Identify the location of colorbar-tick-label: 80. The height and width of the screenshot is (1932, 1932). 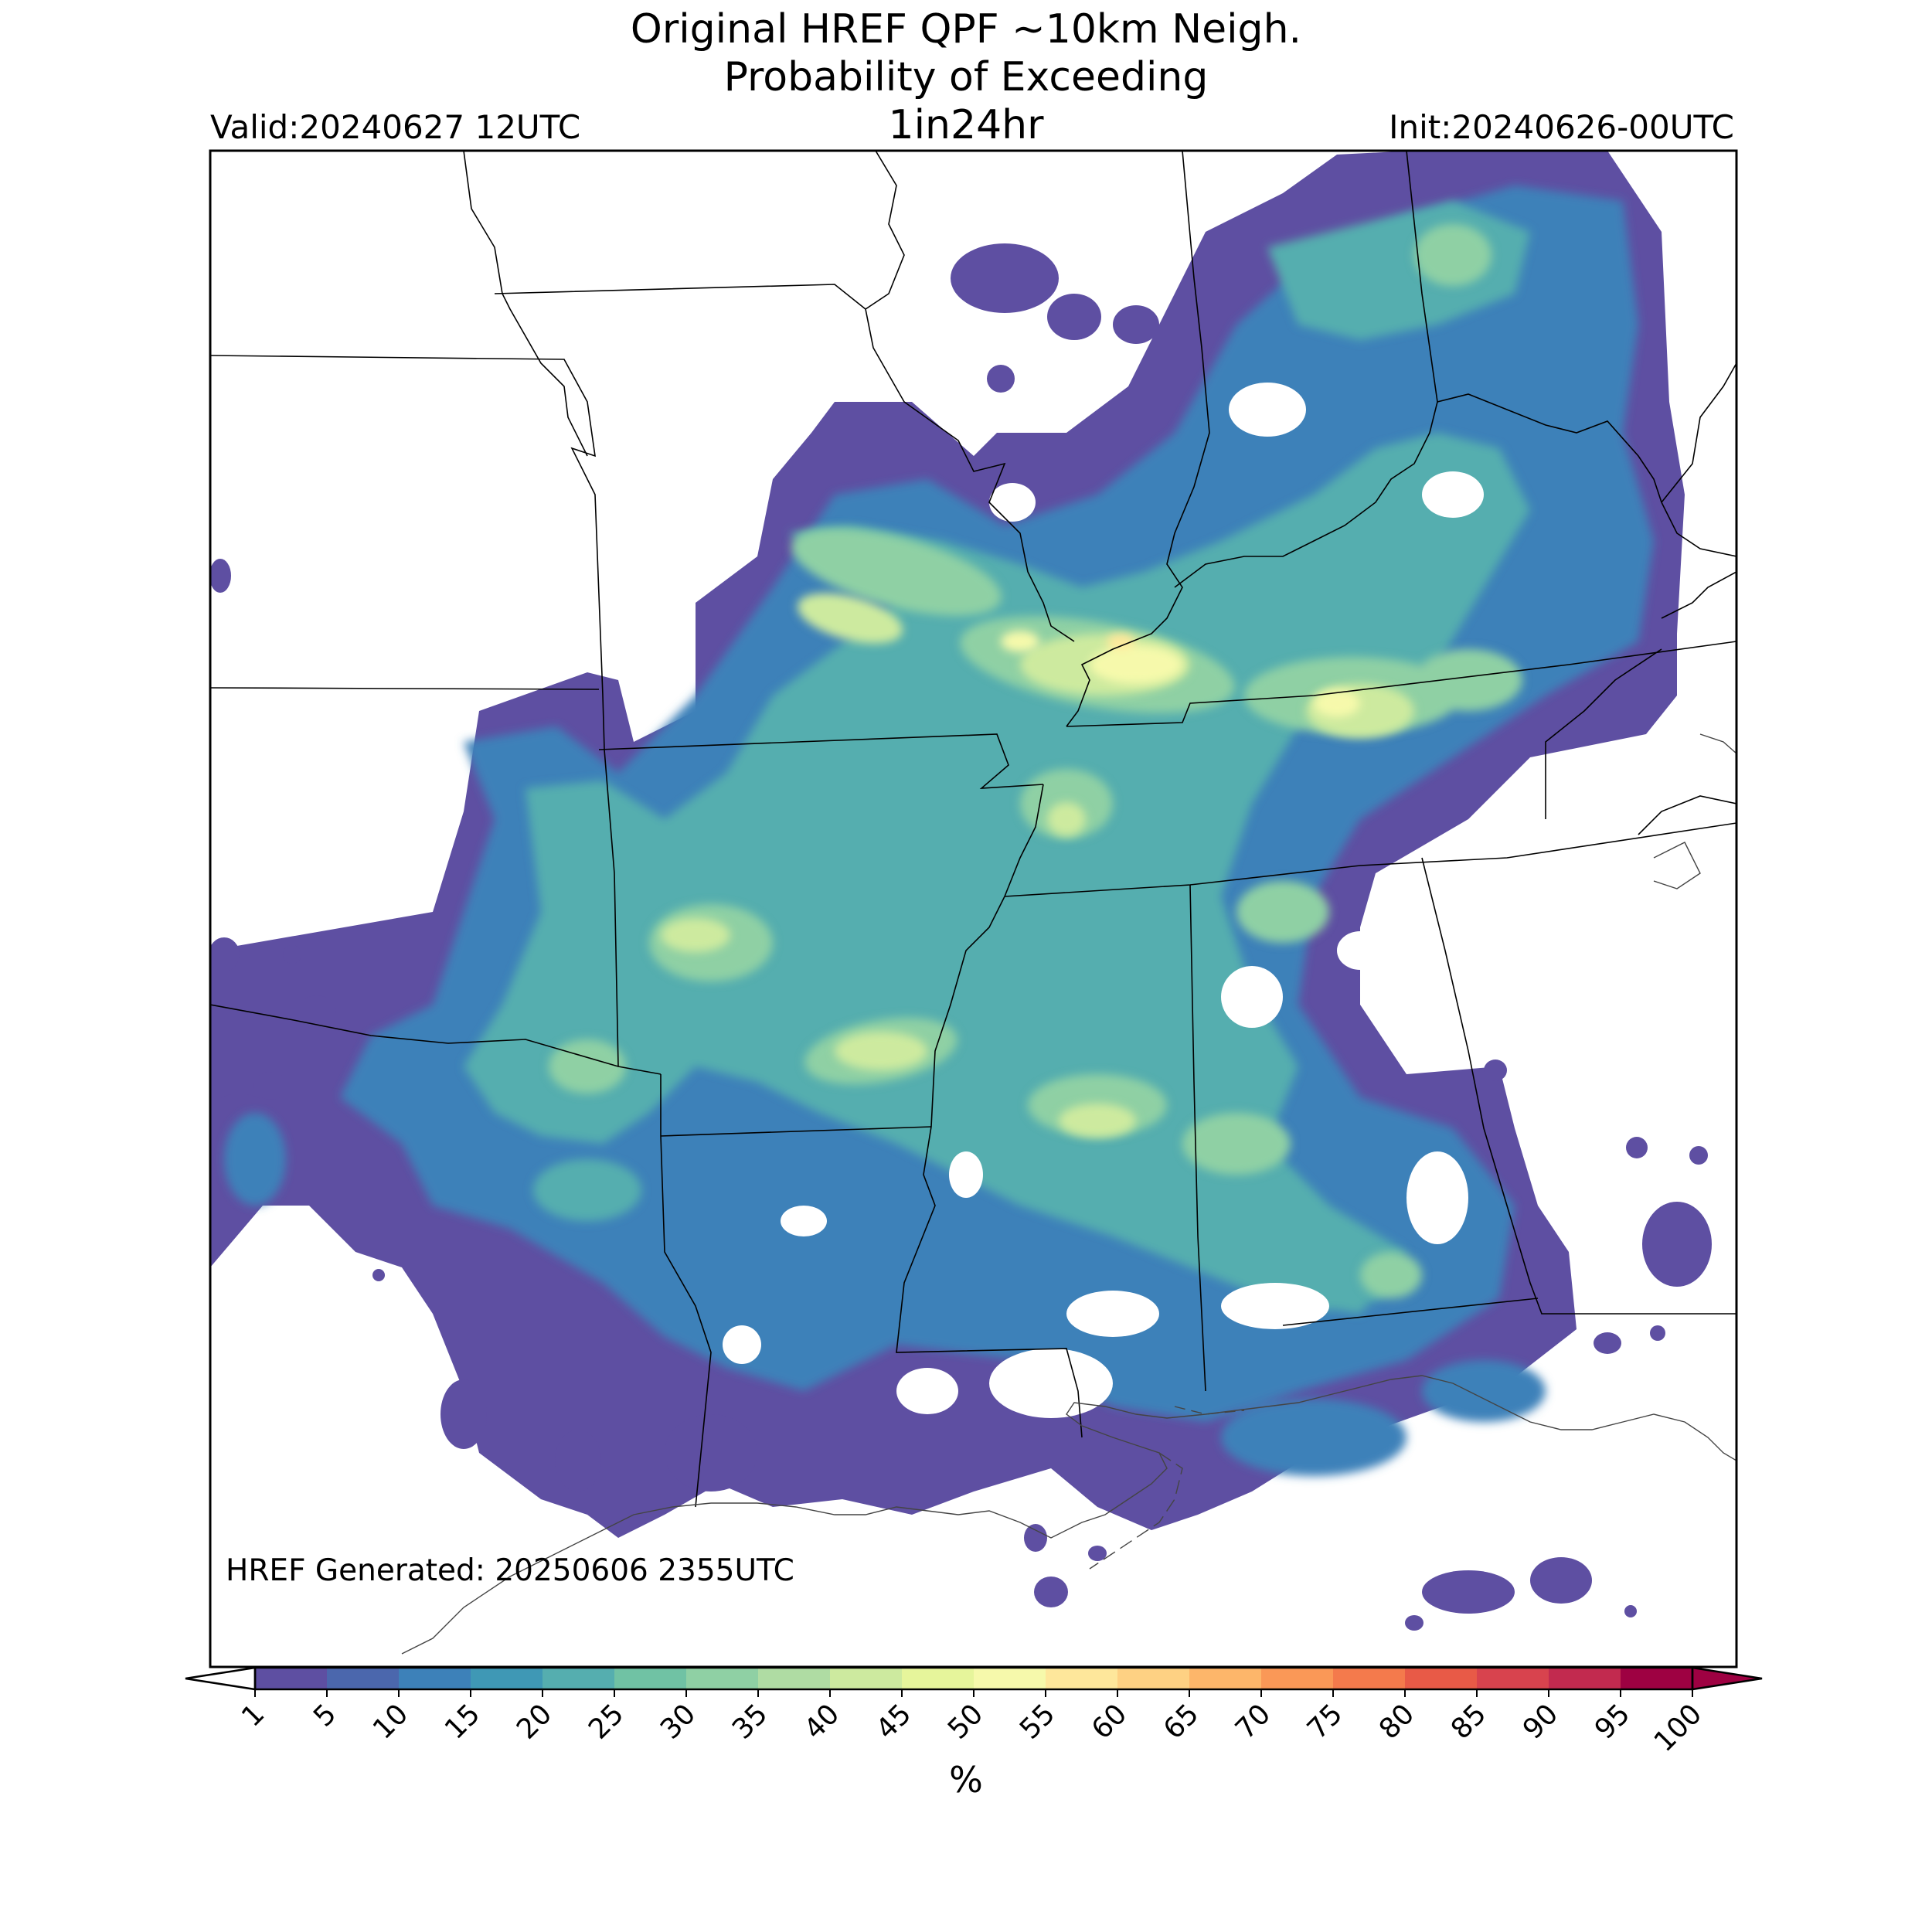
(1397, 1722).